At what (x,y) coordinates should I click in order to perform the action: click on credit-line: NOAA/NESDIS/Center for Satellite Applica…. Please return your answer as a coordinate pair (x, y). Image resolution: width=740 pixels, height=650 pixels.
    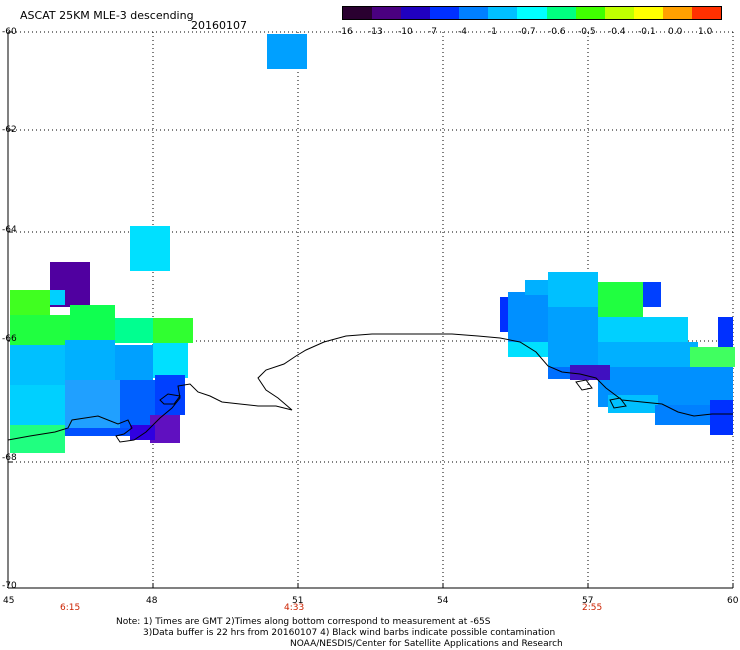
    Looking at the image, I should click on (426, 644).